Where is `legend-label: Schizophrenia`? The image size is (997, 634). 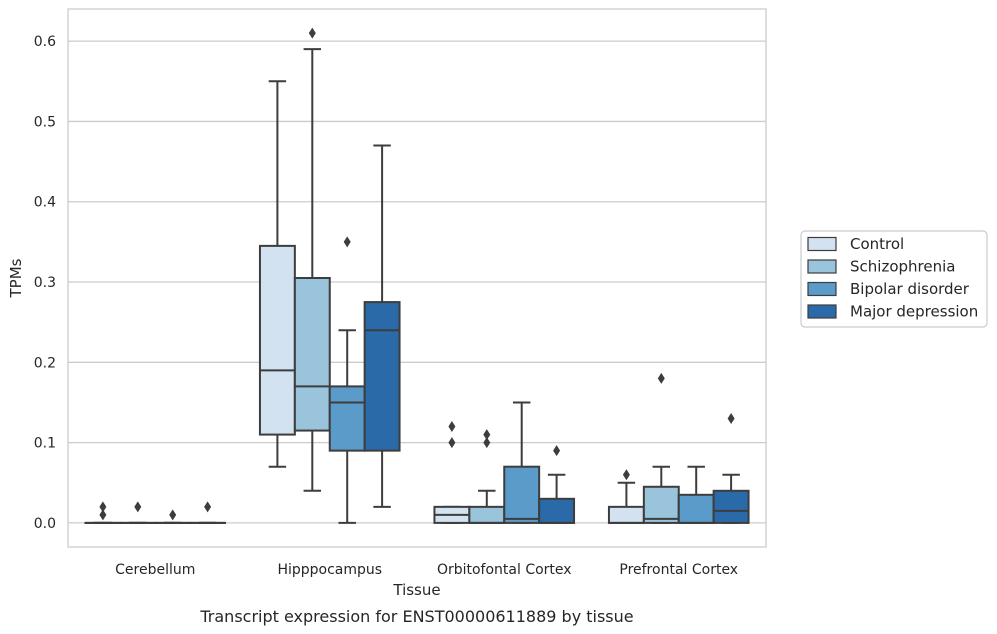 legend-label: Schizophrenia is located at coordinates (902, 267).